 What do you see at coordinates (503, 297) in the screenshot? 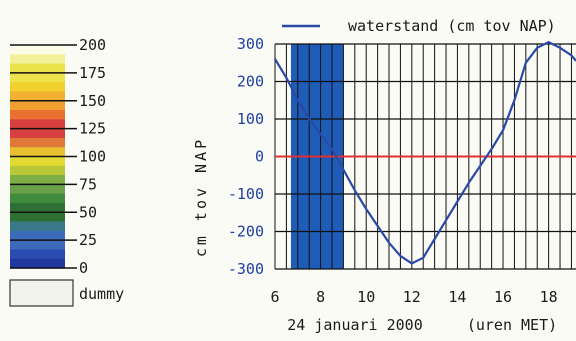
I see `x-tick-label: 16` at bounding box center [503, 297].